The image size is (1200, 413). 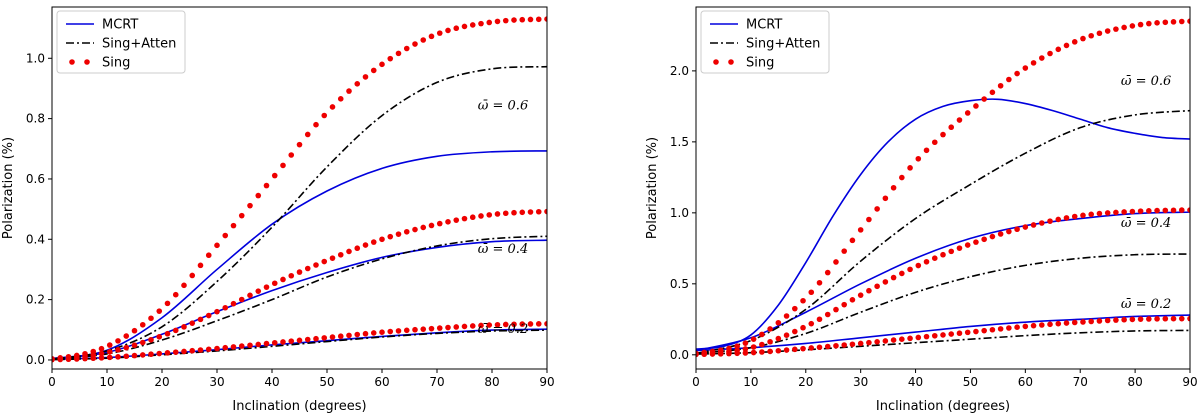 What do you see at coordinates (35, 239) in the screenshot?
I see `y-tick-label: 0.4` at bounding box center [35, 239].